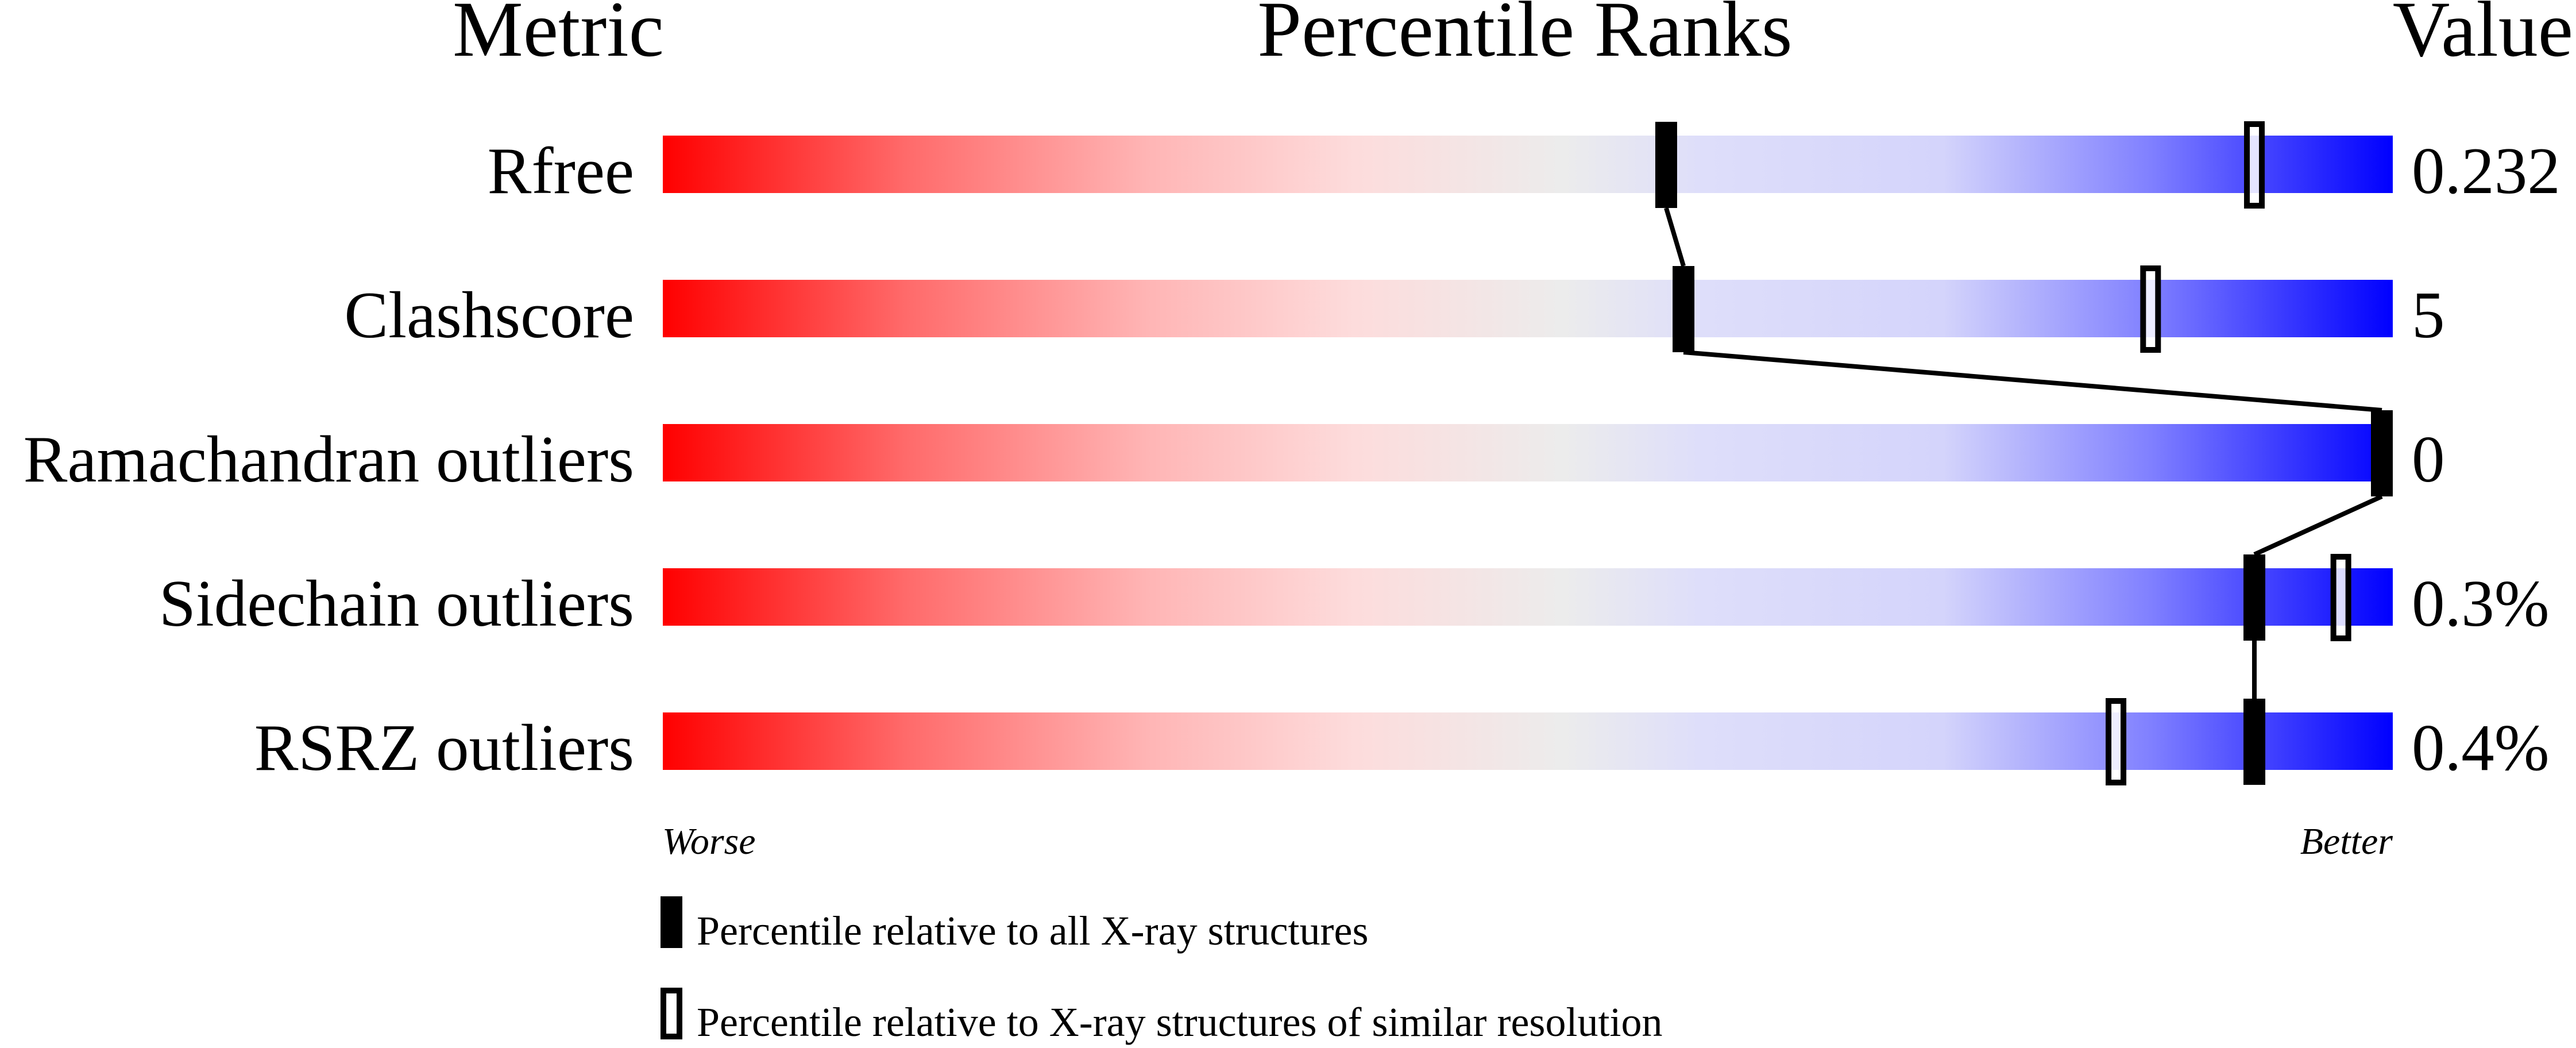 This screenshot has width=2576, height=1048. What do you see at coordinates (2481, 603) in the screenshot?
I see `metric-value: 0.3%` at bounding box center [2481, 603].